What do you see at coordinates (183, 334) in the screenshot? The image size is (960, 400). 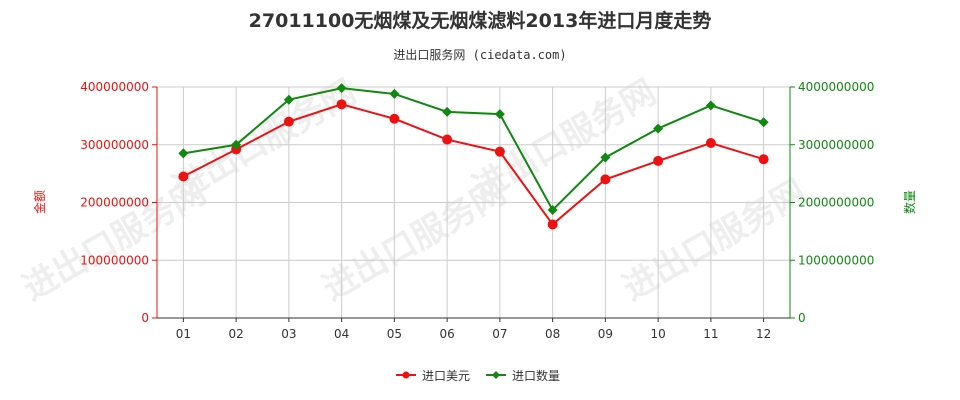 I see `x-tick-label: 01` at bounding box center [183, 334].